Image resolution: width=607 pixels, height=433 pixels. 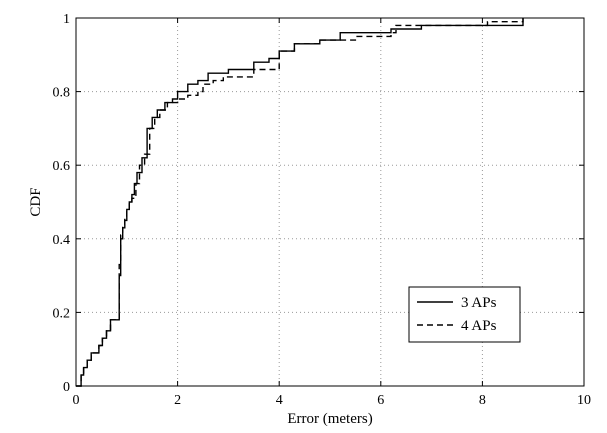 I want to click on y-tick-label: 0, so click(x=66, y=387).